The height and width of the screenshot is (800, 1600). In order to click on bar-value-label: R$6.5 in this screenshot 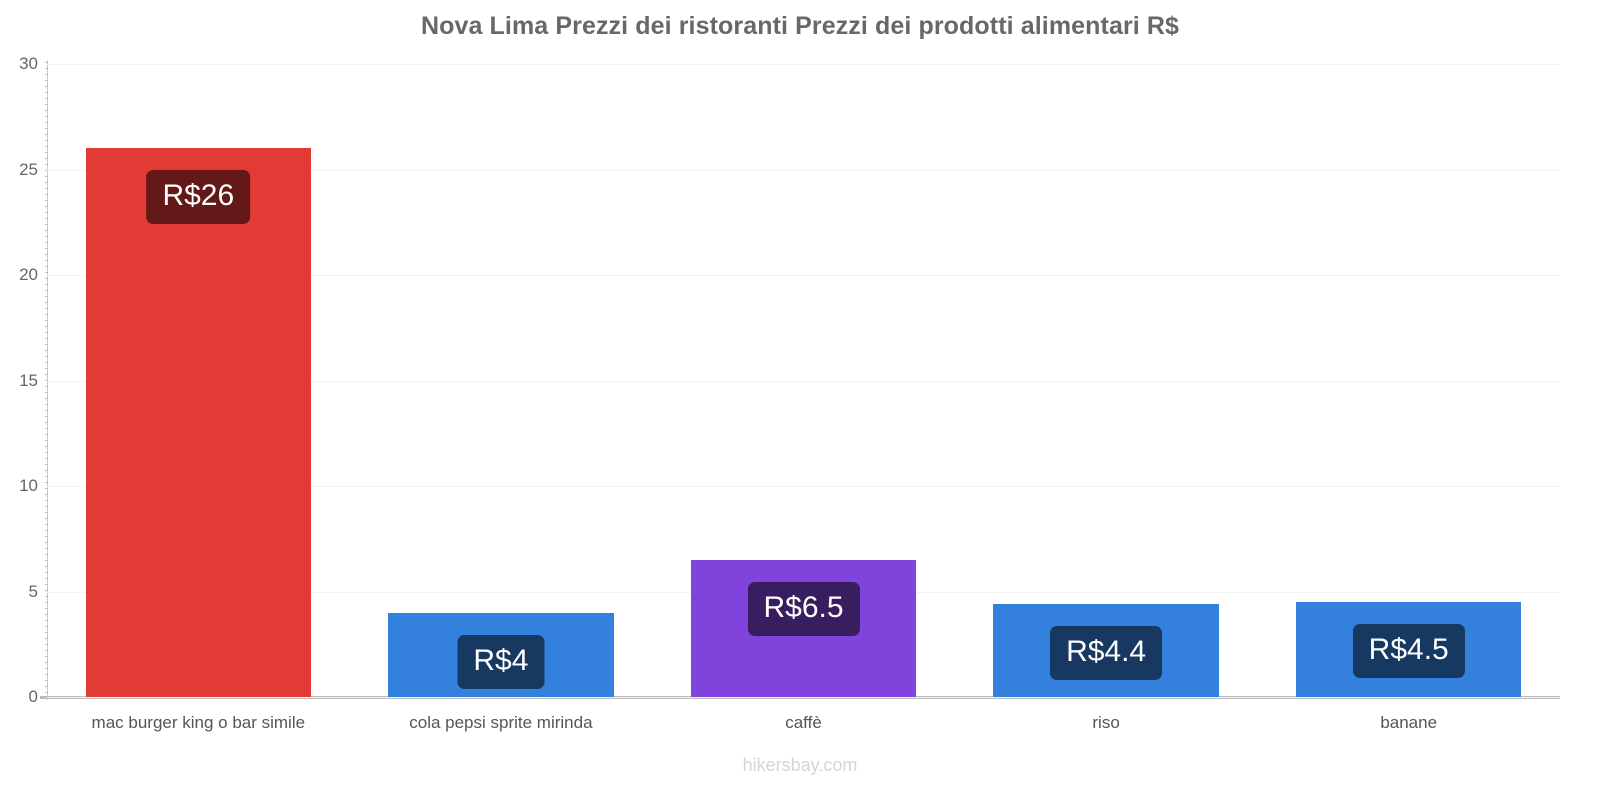, I will do `click(803, 608)`.